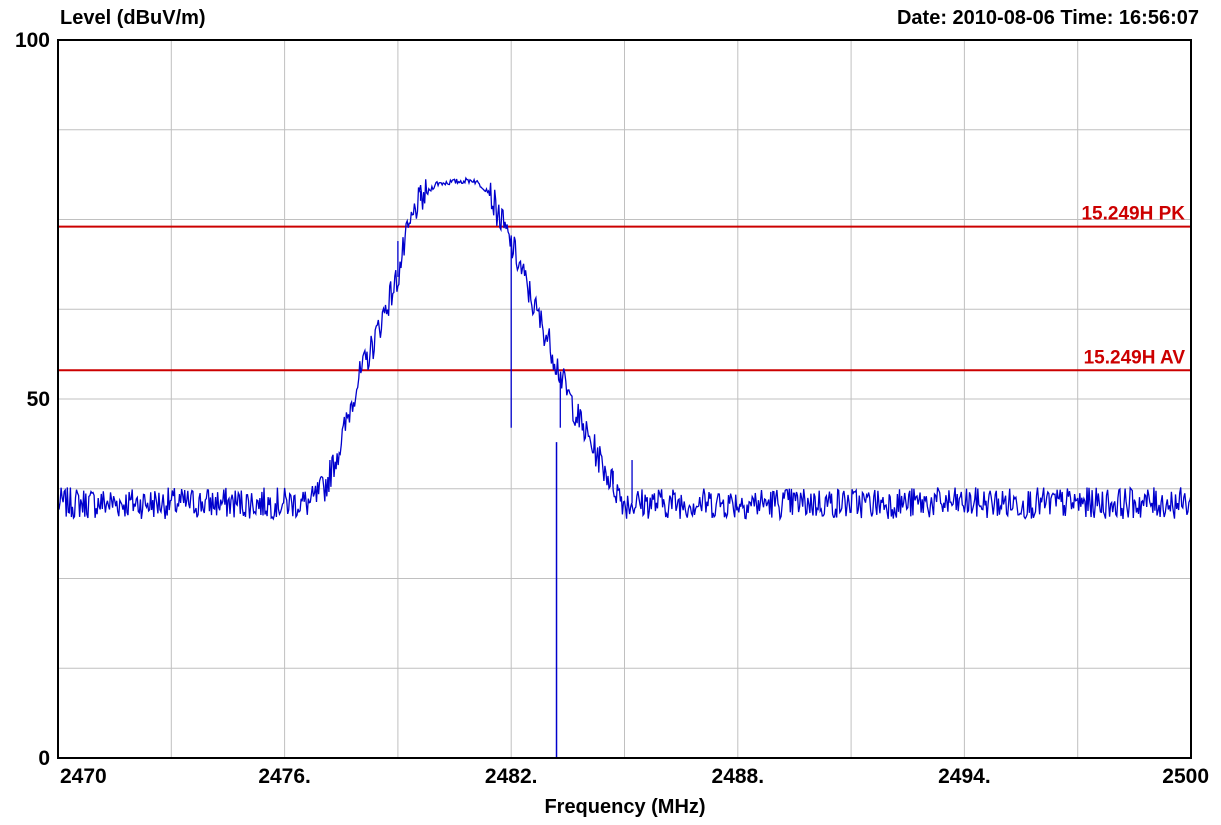  What do you see at coordinates (511, 776) in the screenshot?
I see `x-tick-label: 2482.` at bounding box center [511, 776].